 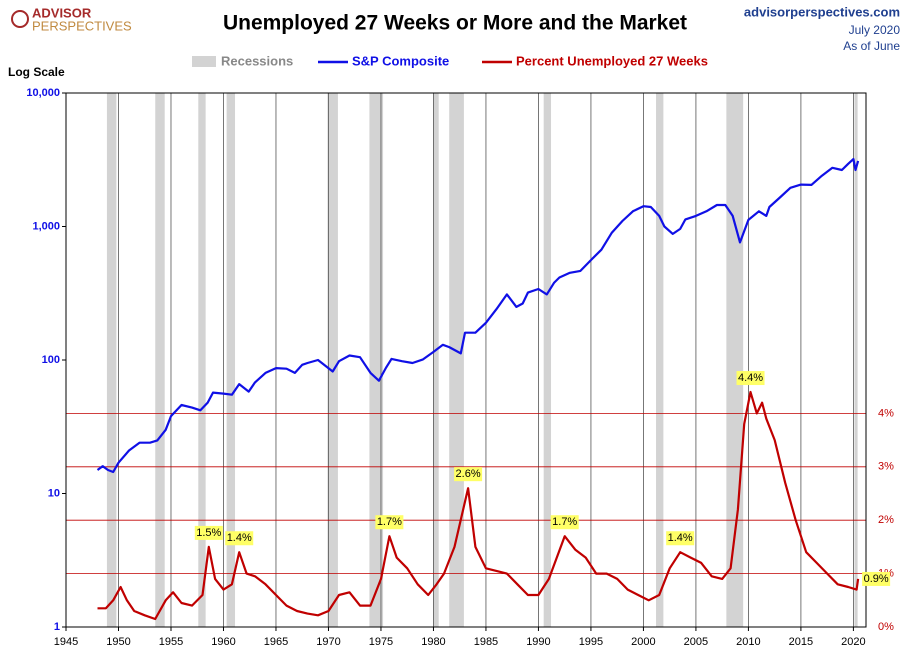 I want to click on y-tick-label: 1, so click(x=57, y=627).